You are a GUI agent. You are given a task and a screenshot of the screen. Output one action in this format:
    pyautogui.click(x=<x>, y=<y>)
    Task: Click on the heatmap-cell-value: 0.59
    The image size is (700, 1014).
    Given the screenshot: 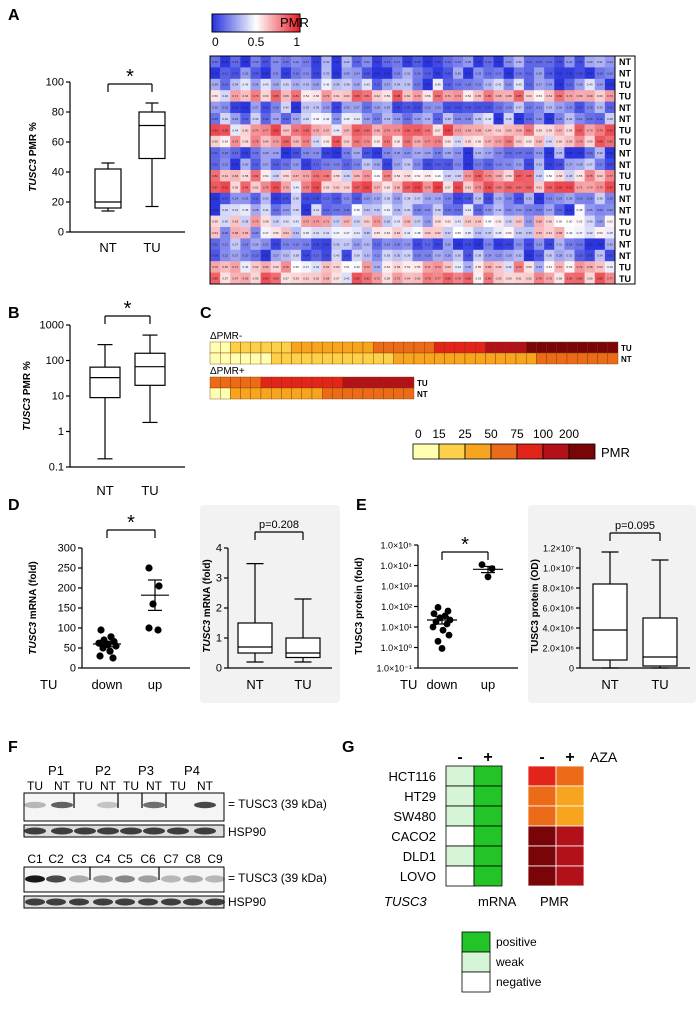 What is the action you would take?
    pyautogui.click(x=256, y=279)
    